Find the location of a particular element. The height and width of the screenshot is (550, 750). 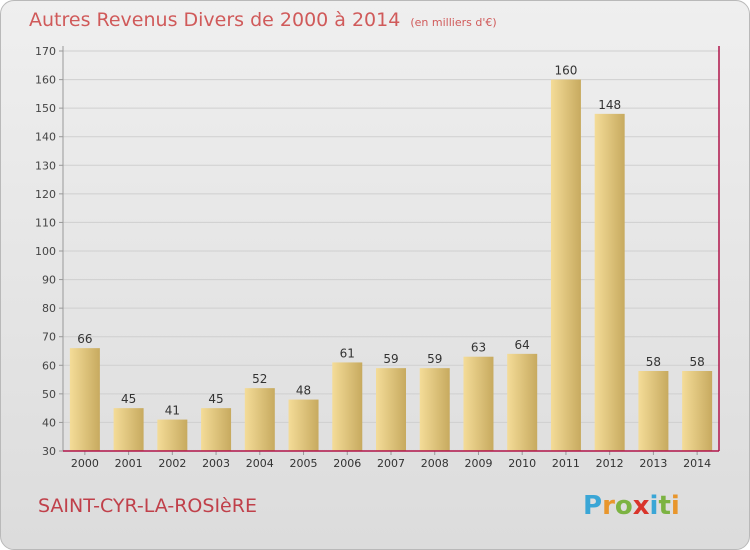

x-tick-label: 2010 is located at coordinates (522, 463).